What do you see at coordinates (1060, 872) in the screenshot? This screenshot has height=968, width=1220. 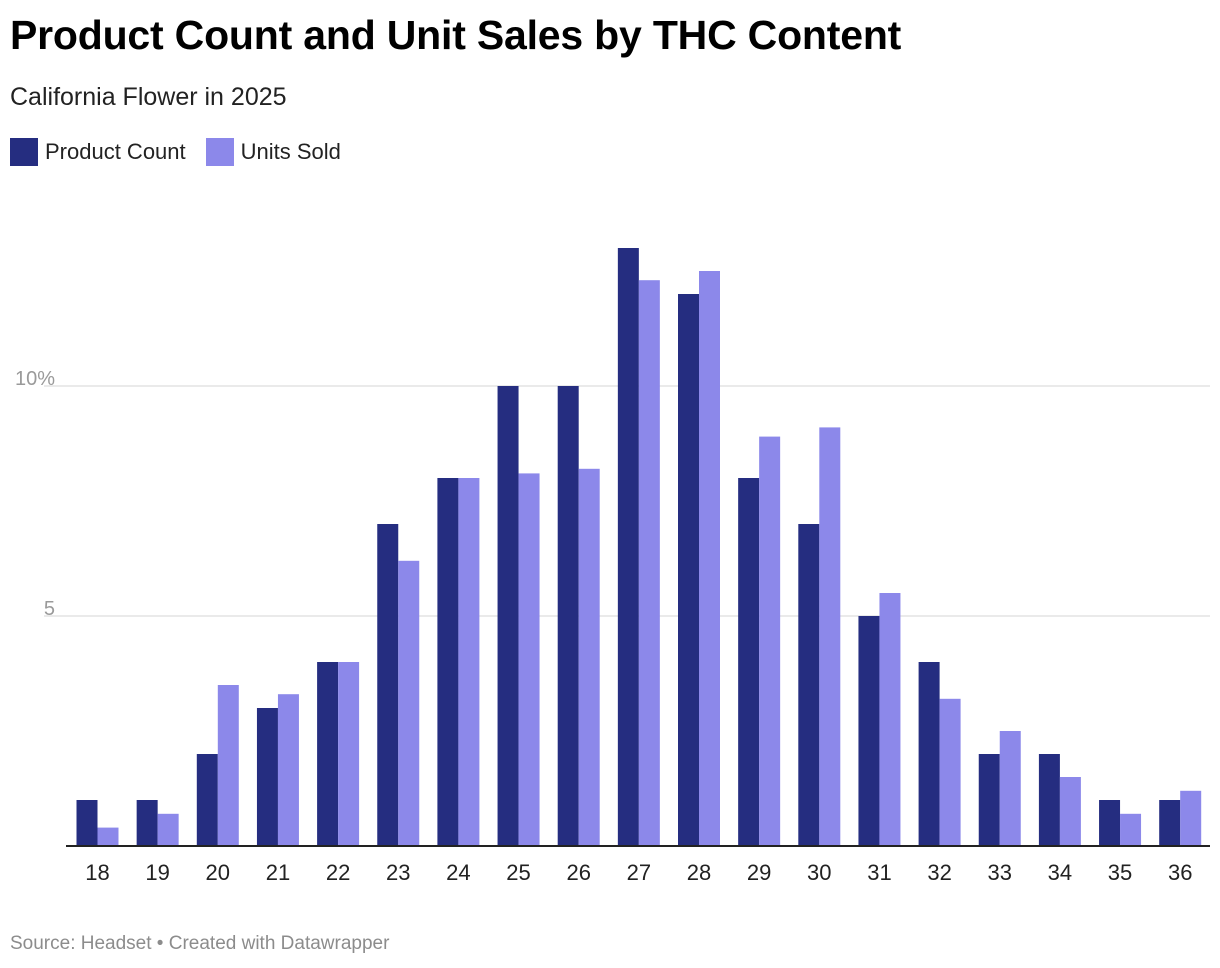 I see `x-tick-label: 34` at bounding box center [1060, 872].